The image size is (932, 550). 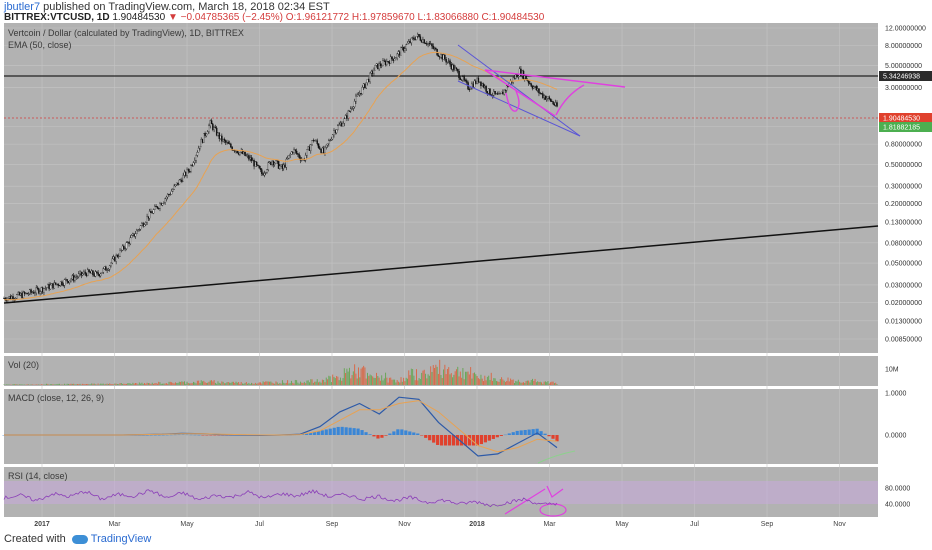 I want to click on price-tick-label: 0.30000000, so click(x=903, y=187).